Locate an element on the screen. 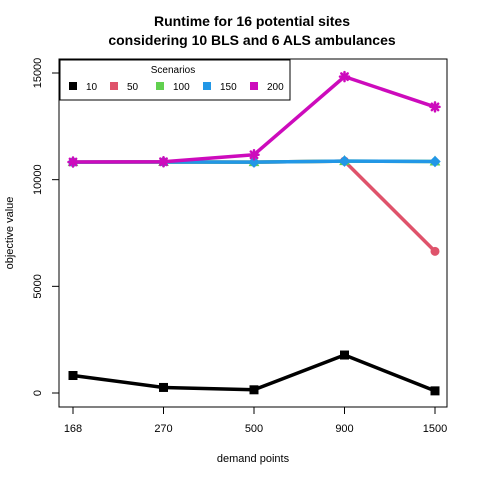 The height and width of the screenshot is (480, 480). x-tick-label: 900 is located at coordinates (344, 429).